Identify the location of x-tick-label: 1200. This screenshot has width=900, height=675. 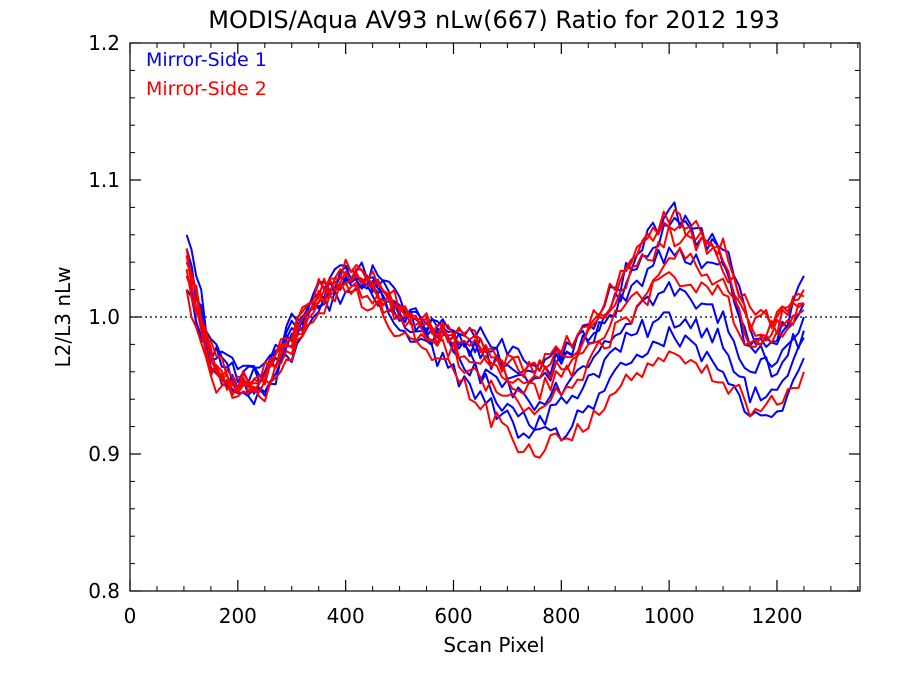
(777, 616).